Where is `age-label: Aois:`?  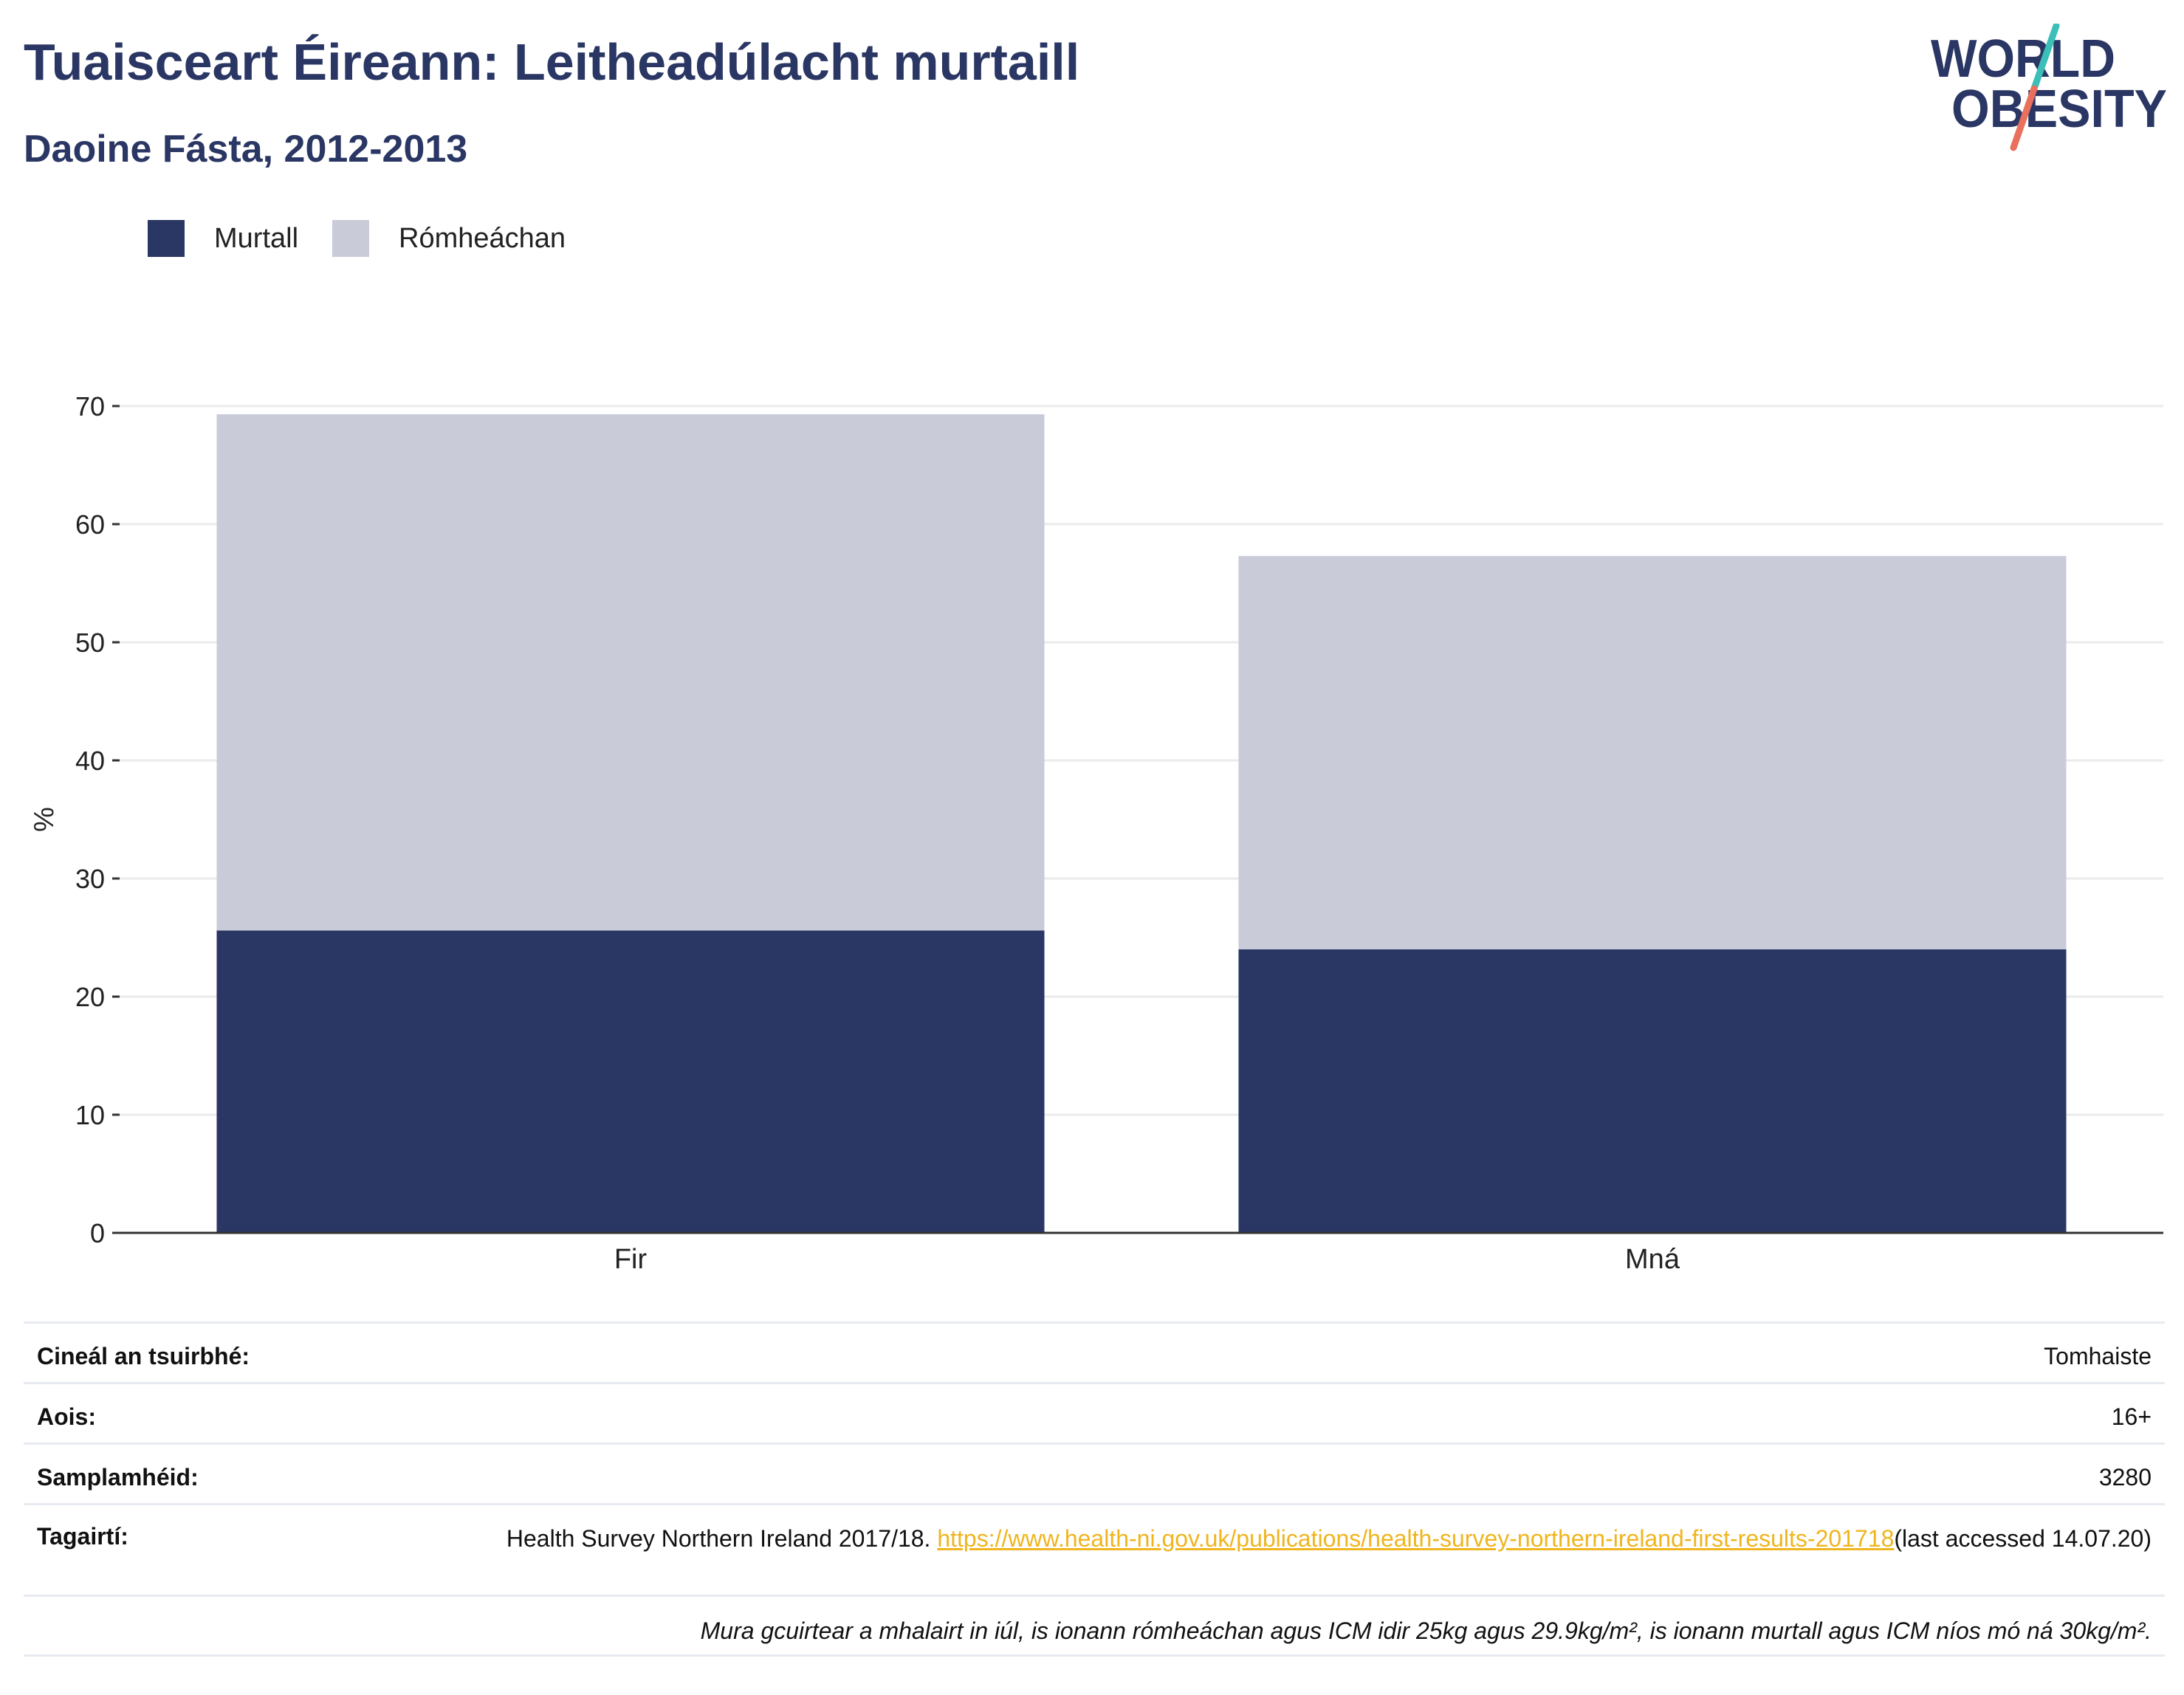
age-label: Aois: is located at coordinates (66, 1416).